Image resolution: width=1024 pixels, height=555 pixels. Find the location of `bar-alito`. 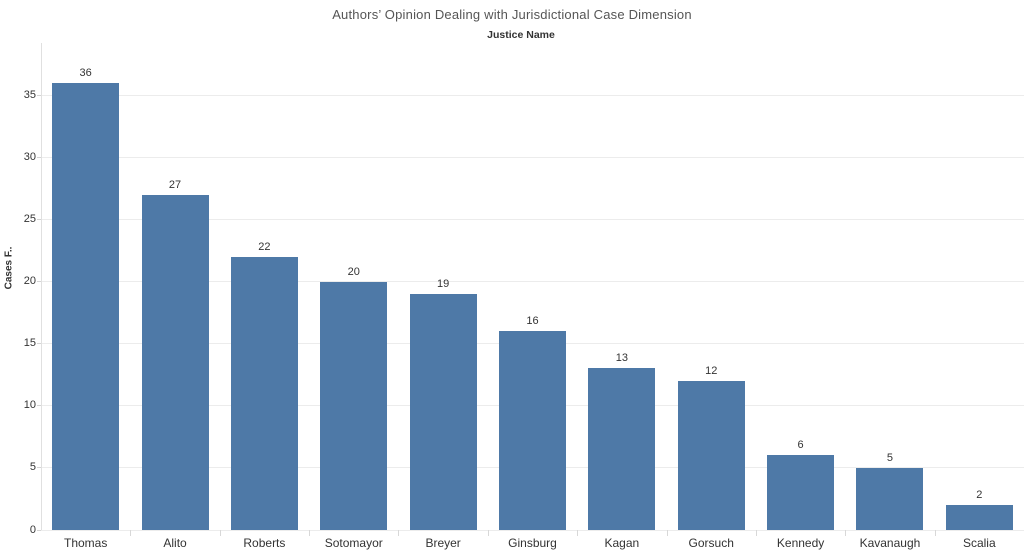

bar-alito is located at coordinates (175, 362).